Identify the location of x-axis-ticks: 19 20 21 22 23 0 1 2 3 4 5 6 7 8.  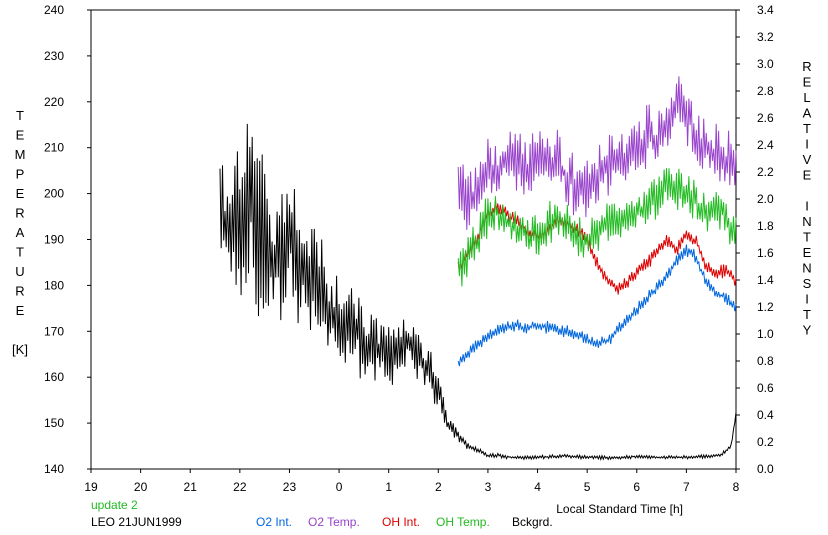
(412, 481).